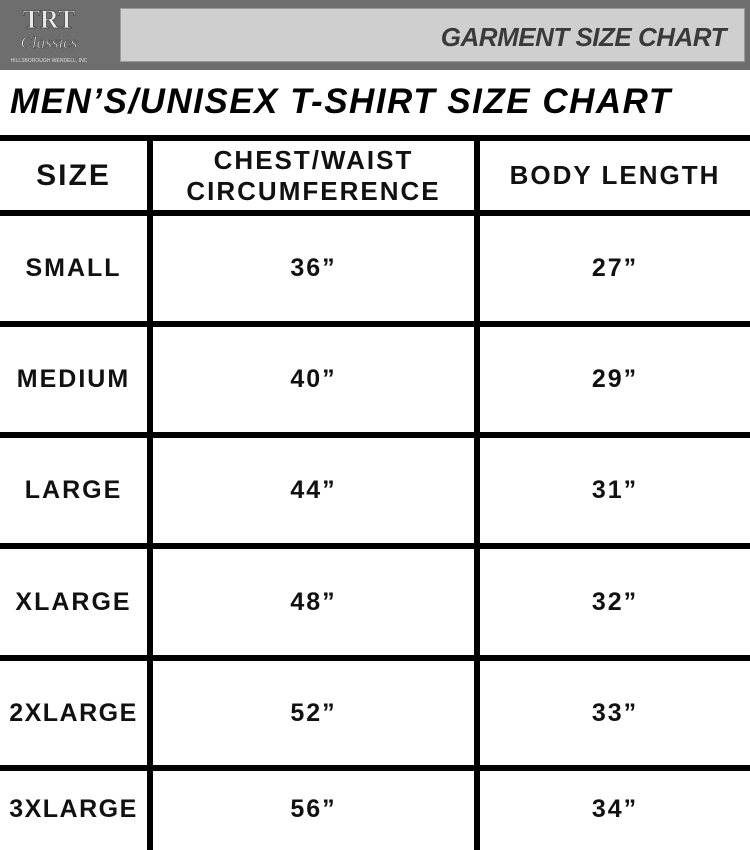 This screenshot has width=750, height=850. I want to click on header-chest-waist: CHEST/WAIST CIRCUMFERENCE, so click(313, 175).